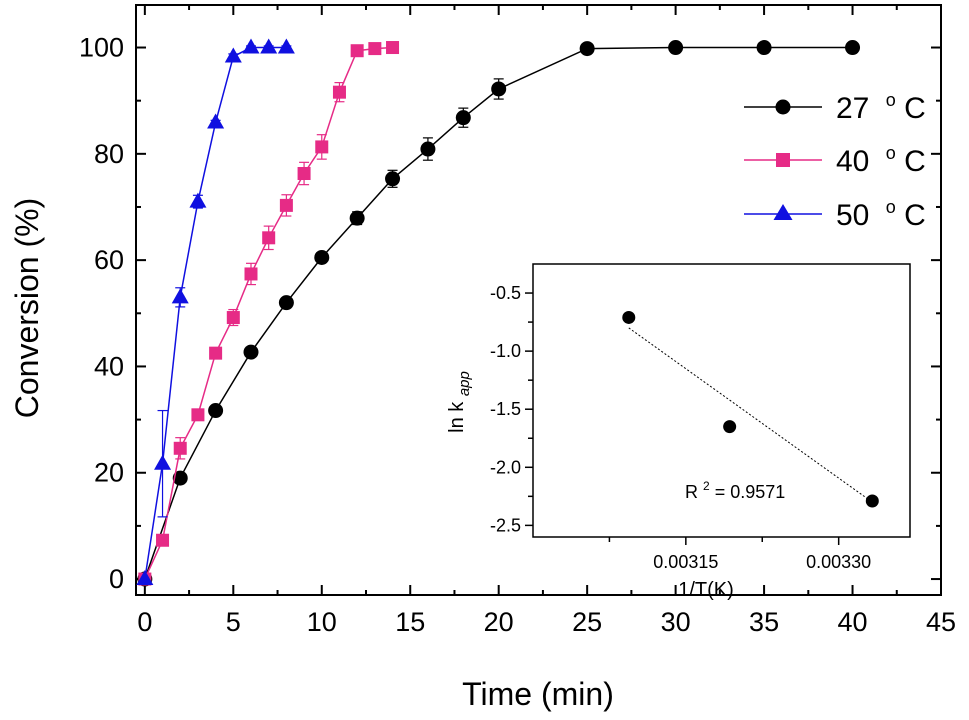 Image resolution: width=969 pixels, height=720 pixels. What do you see at coordinates (322, 622) in the screenshot?
I see `x-tick-label: 10` at bounding box center [322, 622].